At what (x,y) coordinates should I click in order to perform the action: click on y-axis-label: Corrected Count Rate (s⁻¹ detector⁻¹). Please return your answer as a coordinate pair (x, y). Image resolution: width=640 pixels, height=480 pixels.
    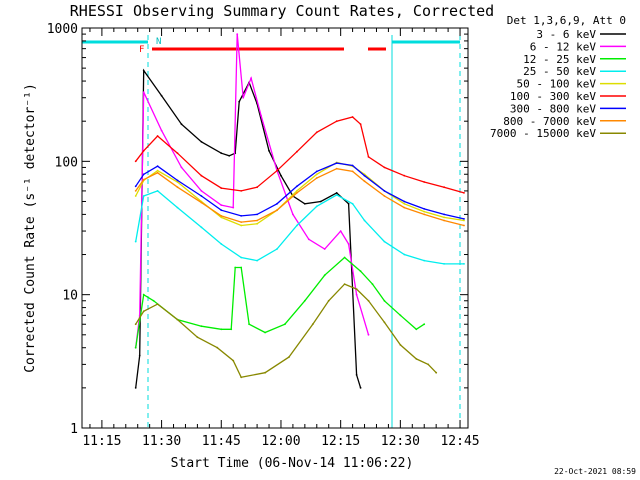
    Looking at the image, I should click on (30, 228).